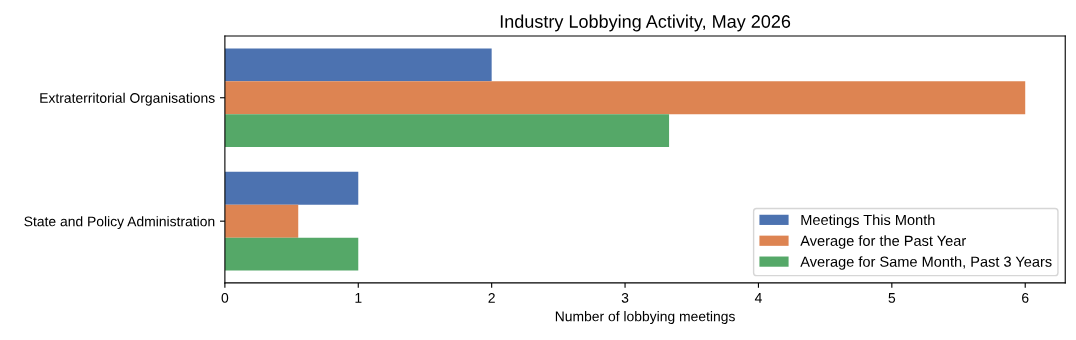  Describe the element at coordinates (127, 99) in the screenshot. I see `y-tick-label: Extraterritorial Organisations` at that location.